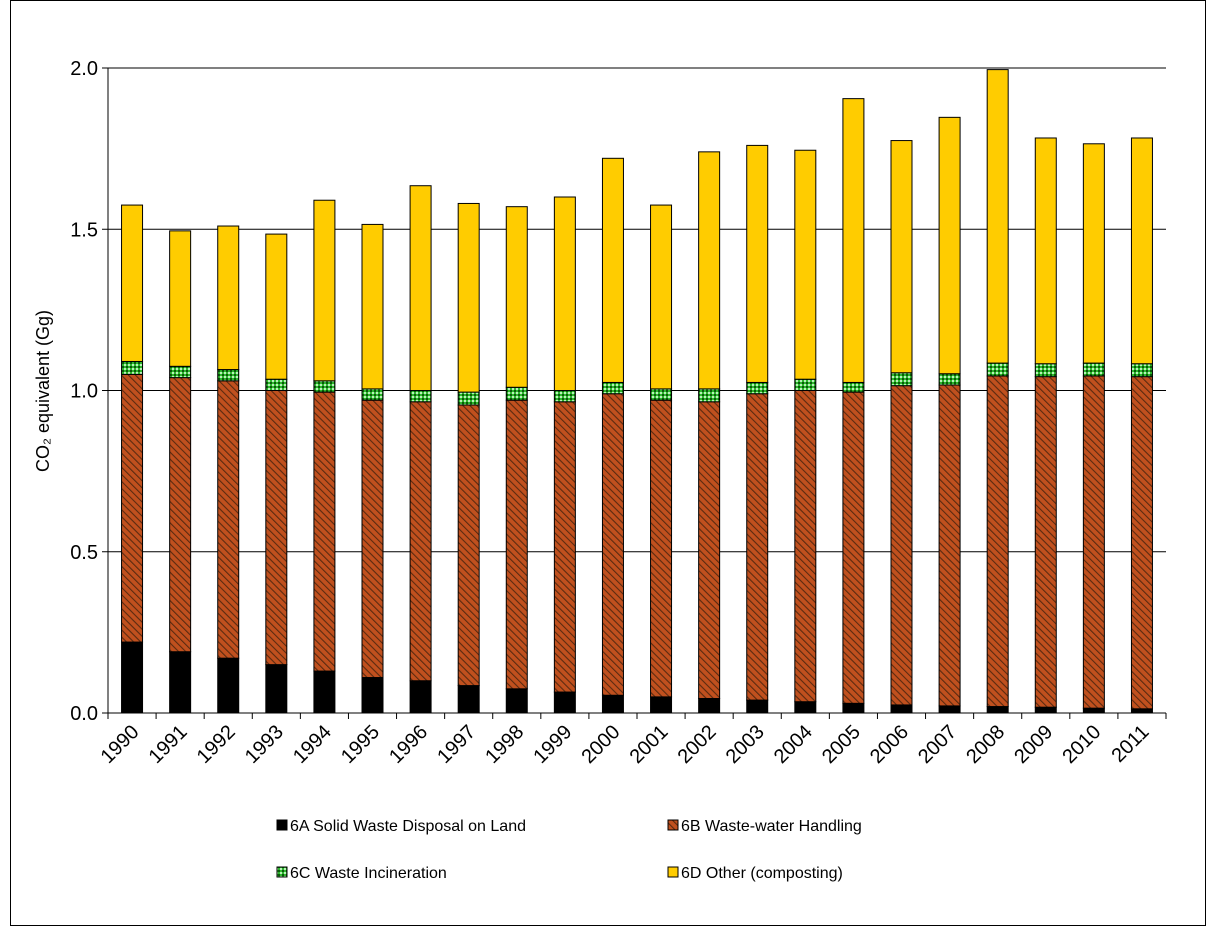 The image size is (1208, 928). I want to click on y-tick-label: 1.0, so click(84, 392).